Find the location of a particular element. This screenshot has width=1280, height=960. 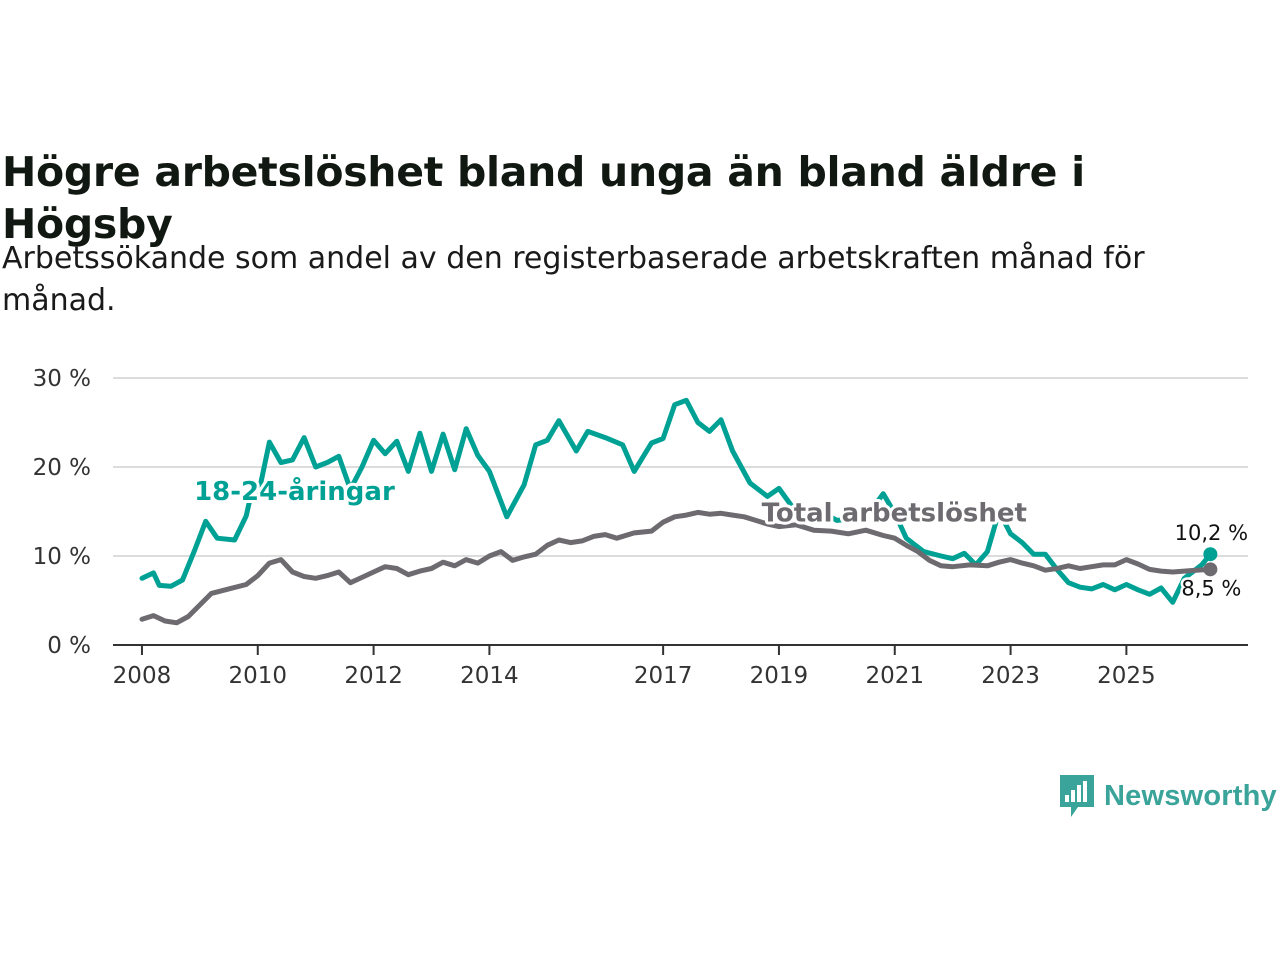

x-tick-label: 2021 is located at coordinates (894, 676).